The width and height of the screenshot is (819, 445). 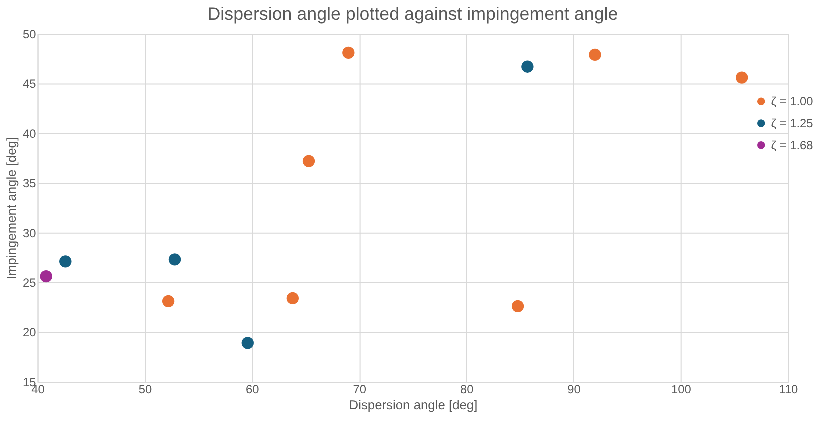 What do you see at coordinates (792, 101) in the screenshot?
I see `legend-label: ζ = 1.00` at bounding box center [792, 101].